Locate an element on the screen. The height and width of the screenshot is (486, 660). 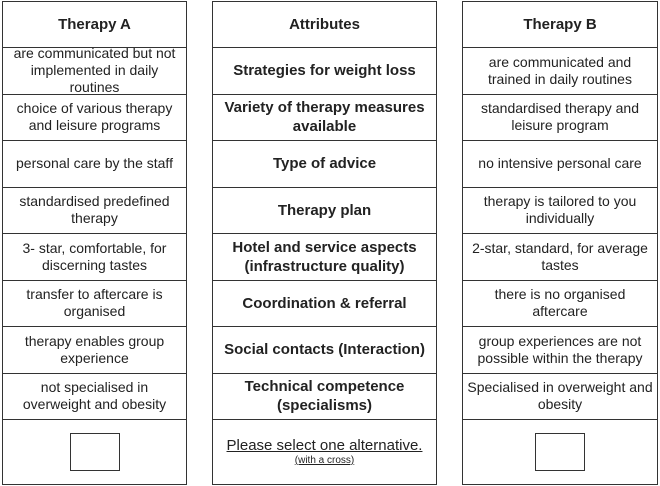
attribute-cell: Therapy plan is located at coordinates (324, 211).